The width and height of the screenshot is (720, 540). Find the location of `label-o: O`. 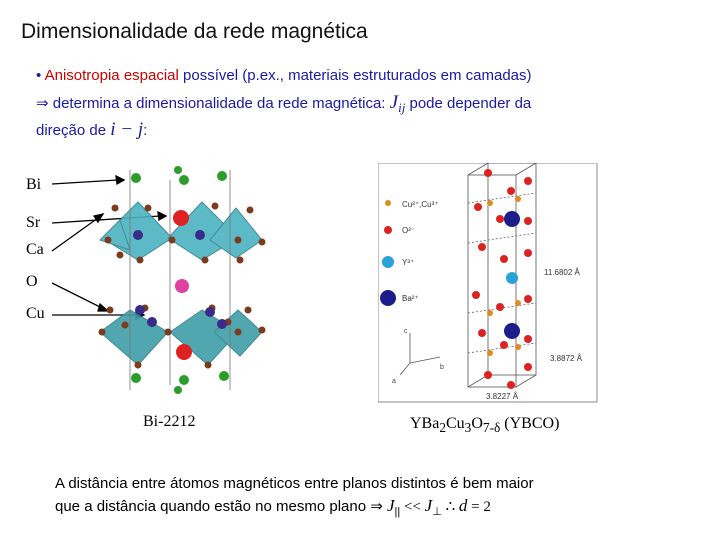

label-o: O is located at coordinates (32, 281).